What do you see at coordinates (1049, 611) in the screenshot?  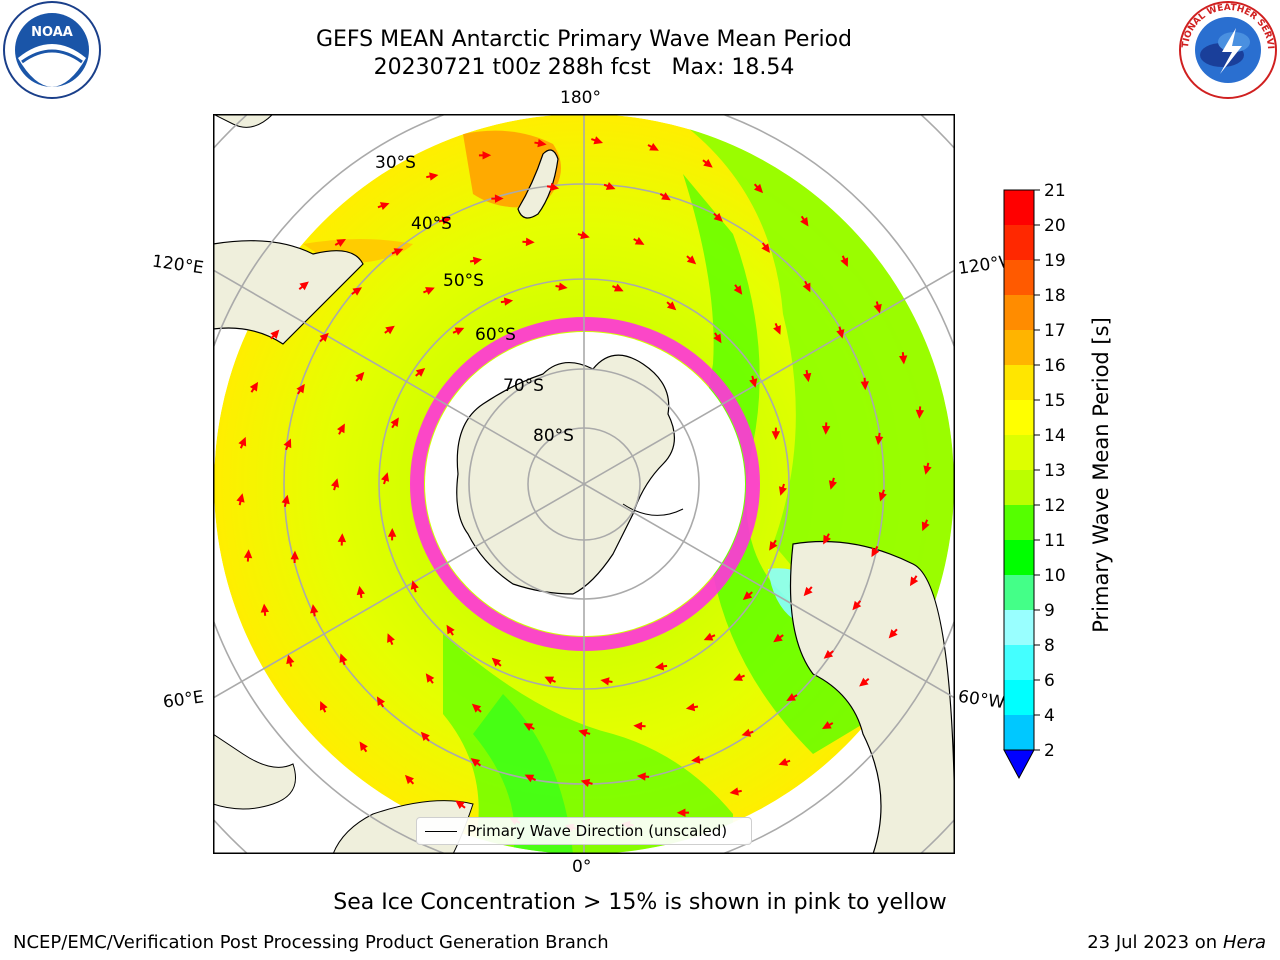 I see `colorbar-tick-label: 9` at bounding box center [1049, 611].